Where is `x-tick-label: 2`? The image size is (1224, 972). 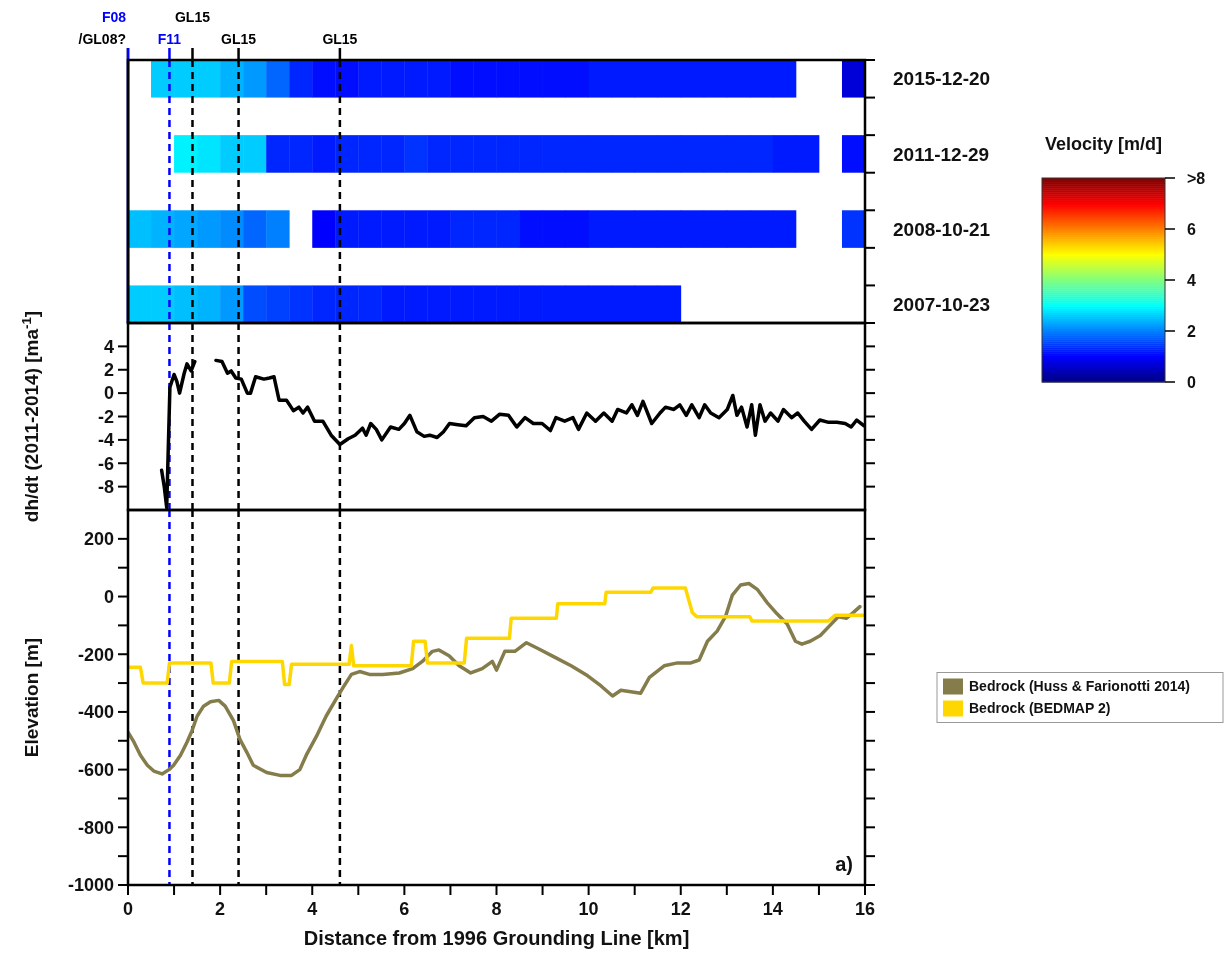
x-tick-label: 2 is located at coordinates (220, 909).